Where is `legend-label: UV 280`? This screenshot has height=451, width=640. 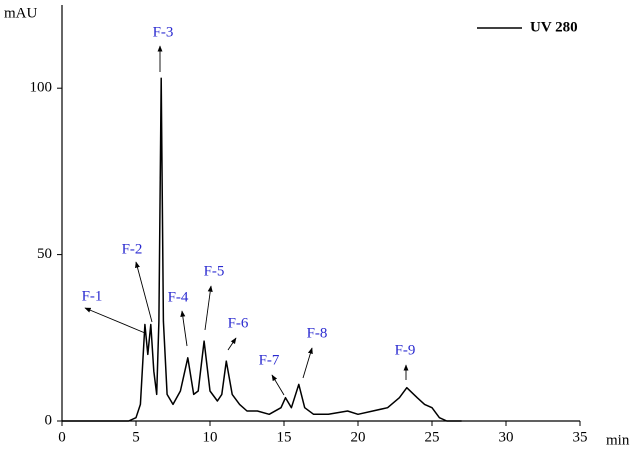
legend-label: UV 280 is located at coordinates (554, 27).